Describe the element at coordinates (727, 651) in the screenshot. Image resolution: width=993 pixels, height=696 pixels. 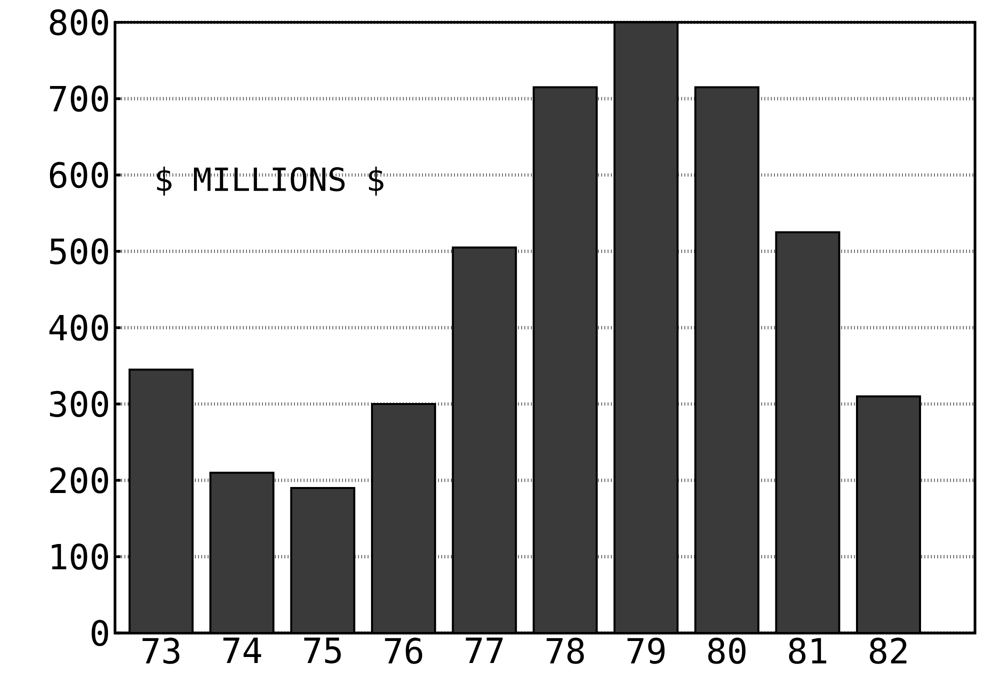
I see `x-tick-label: 80` at that location.